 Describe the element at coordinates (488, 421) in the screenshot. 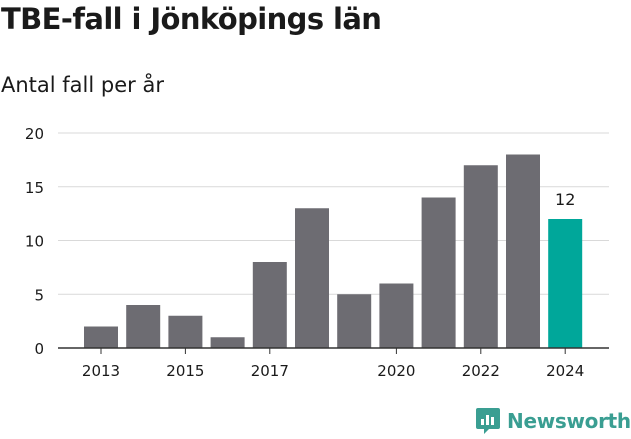

I see `newsworthy-logo-icon` at that location.